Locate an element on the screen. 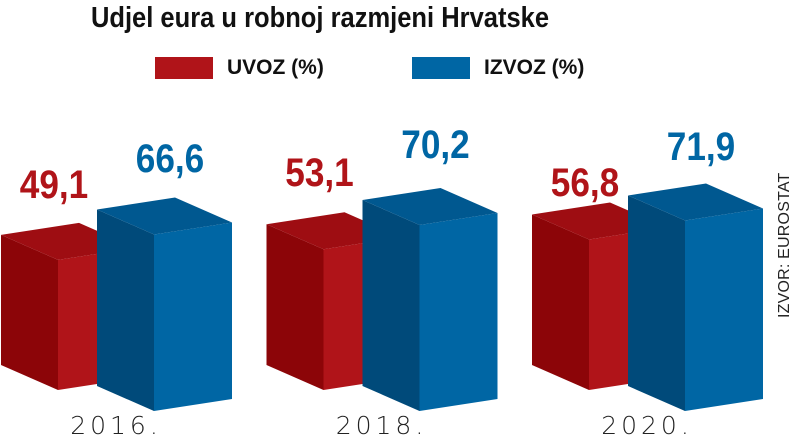  chart-title: Udjel eura u robnoj razmjeni Hrvatske is located at coordinates (320, 18).